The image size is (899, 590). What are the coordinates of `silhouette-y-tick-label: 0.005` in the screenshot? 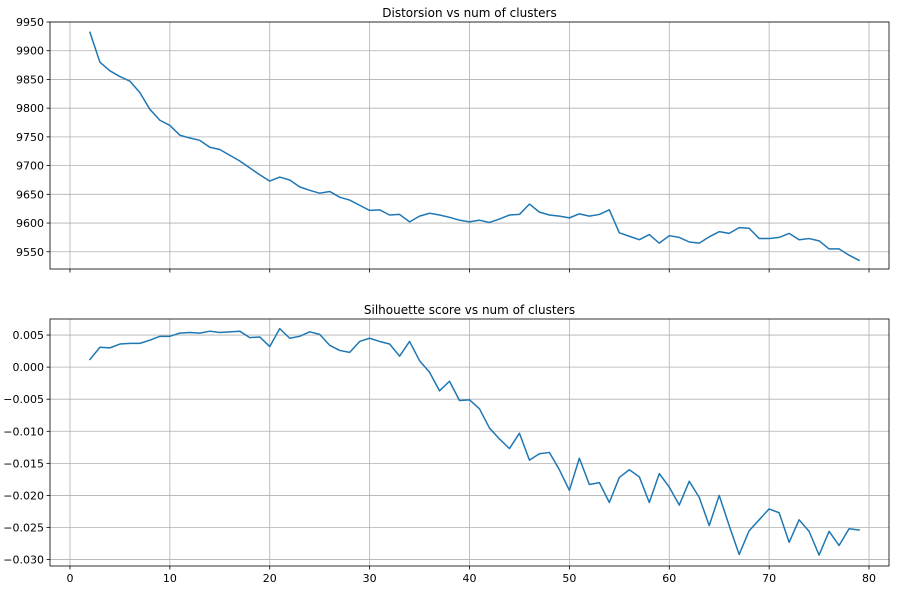 It's located at (29, 335).